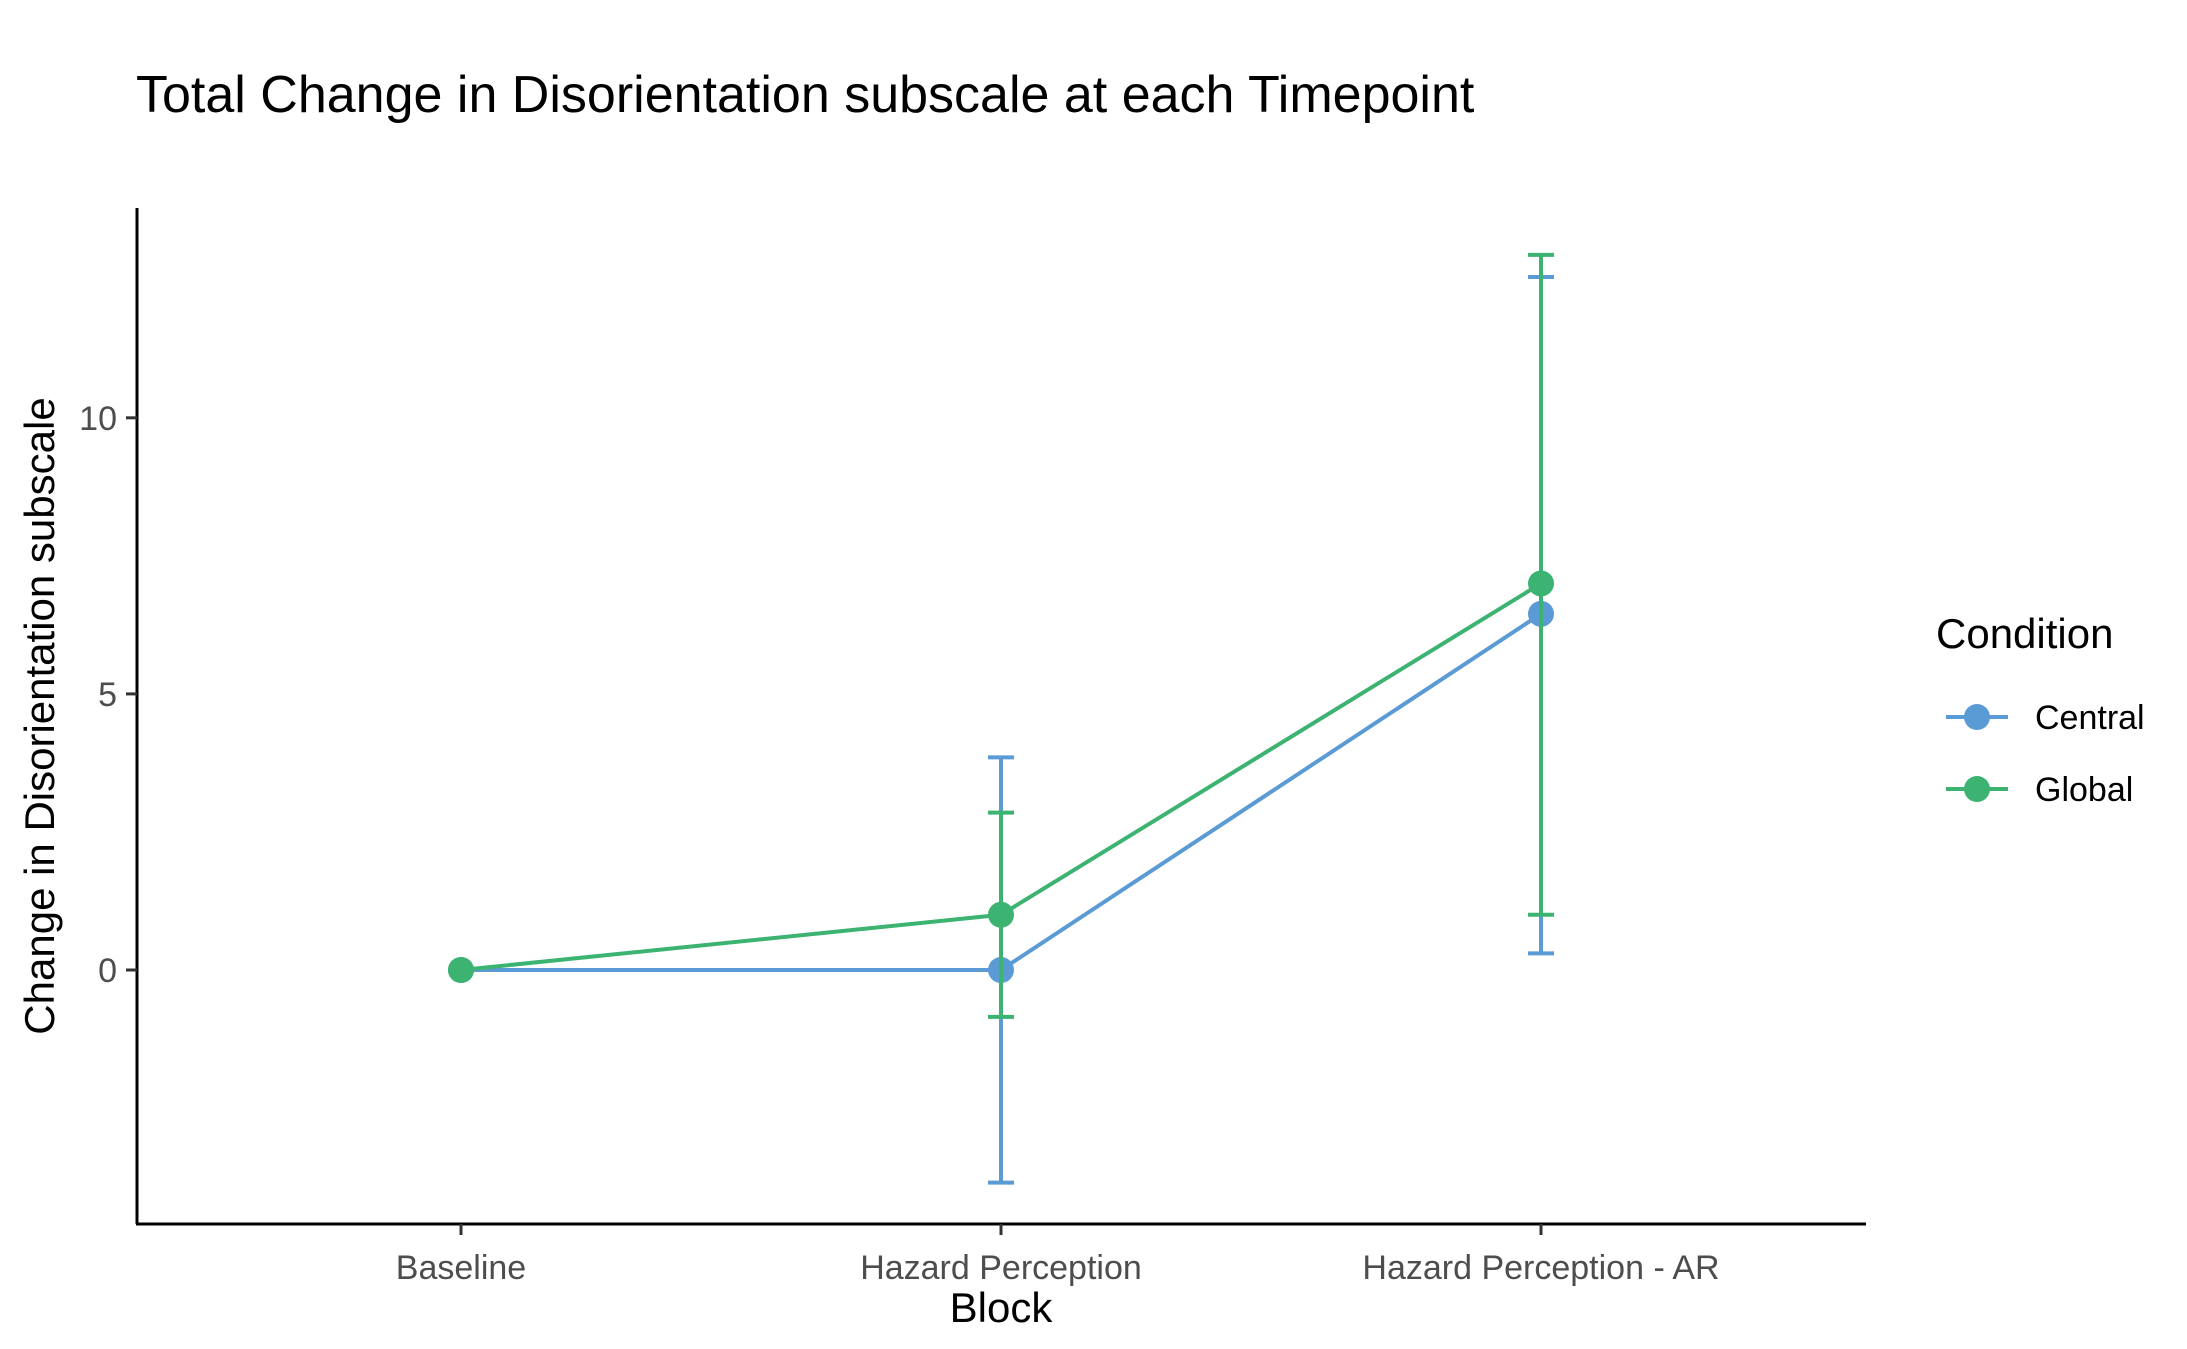  Describe the element at coordinates (461, 1268) in the screenshot. I see `x-tick-label: Baseline` at that location.